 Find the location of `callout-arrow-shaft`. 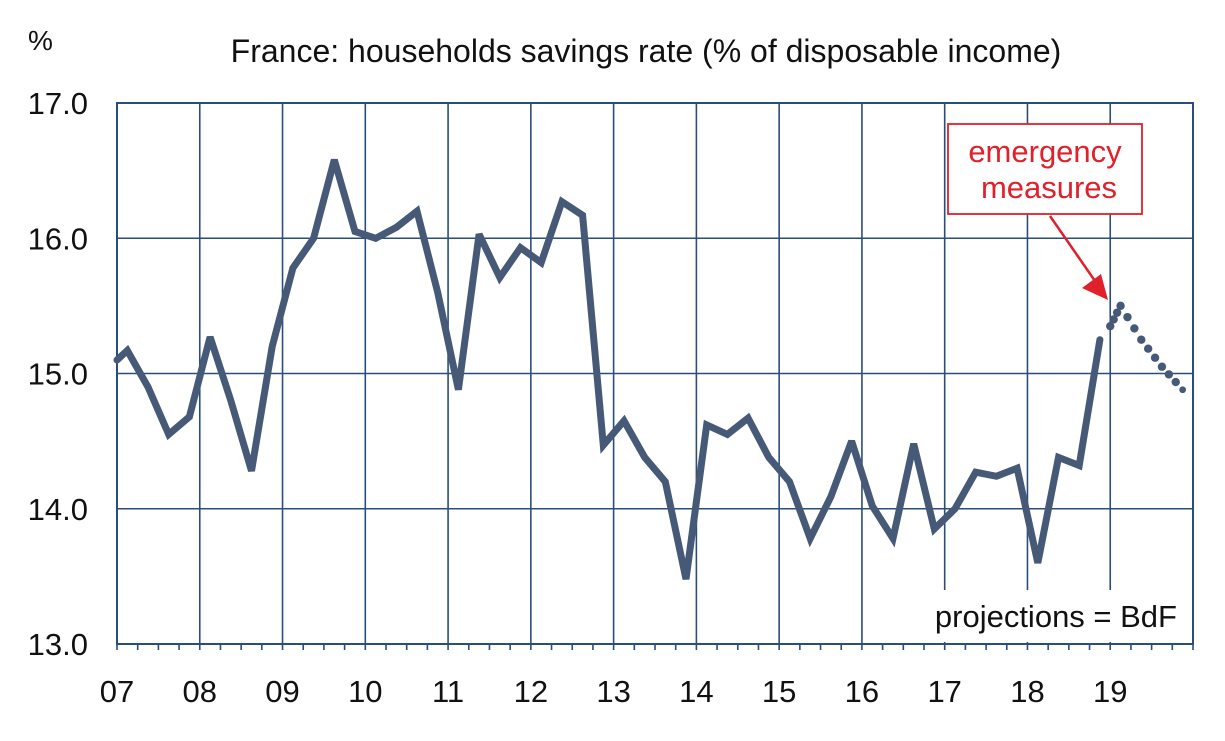

callout-arrow-shaft is located at coordinates (1072, 248).